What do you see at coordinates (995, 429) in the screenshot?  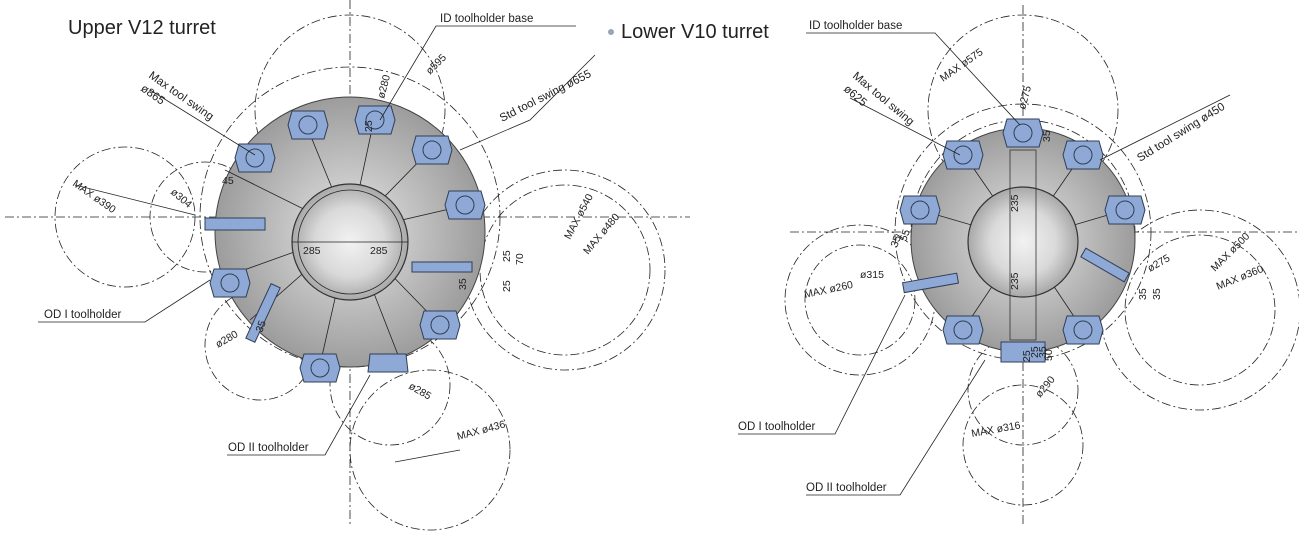 I see `dim-label: MAX ø316` at bounding box center [995, 429].